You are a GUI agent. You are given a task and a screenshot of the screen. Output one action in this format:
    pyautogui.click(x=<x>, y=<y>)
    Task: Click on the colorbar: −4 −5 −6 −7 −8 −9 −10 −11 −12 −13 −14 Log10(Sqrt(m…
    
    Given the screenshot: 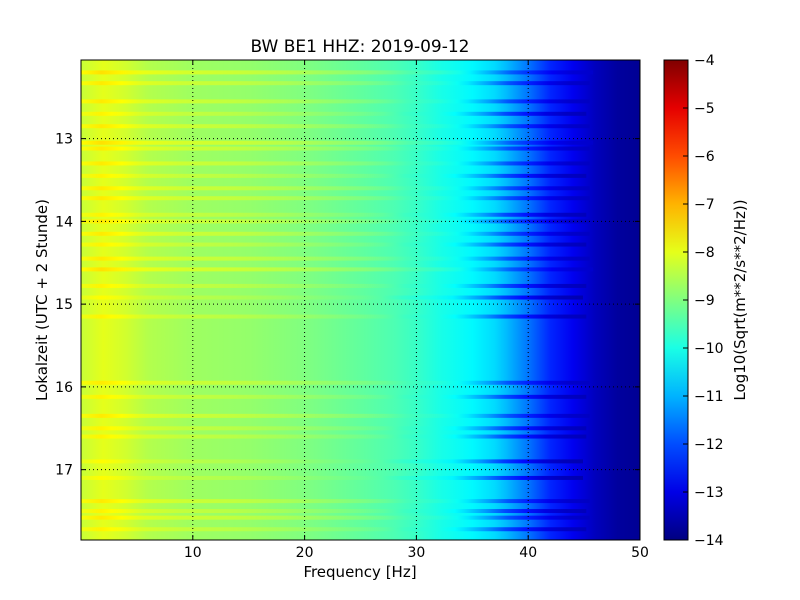 What is the action you would take?
    pyautogui.click(x=706, y=301)
    